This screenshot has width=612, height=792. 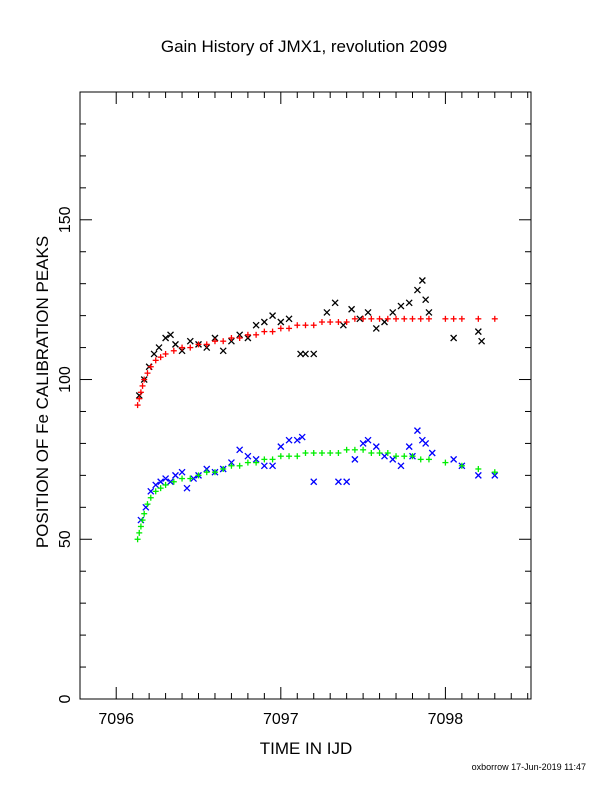 What do you see at coordinates (65, 698) in the screenshot?
I see `y-tick-label: 0` at bounding box center [65, 698].